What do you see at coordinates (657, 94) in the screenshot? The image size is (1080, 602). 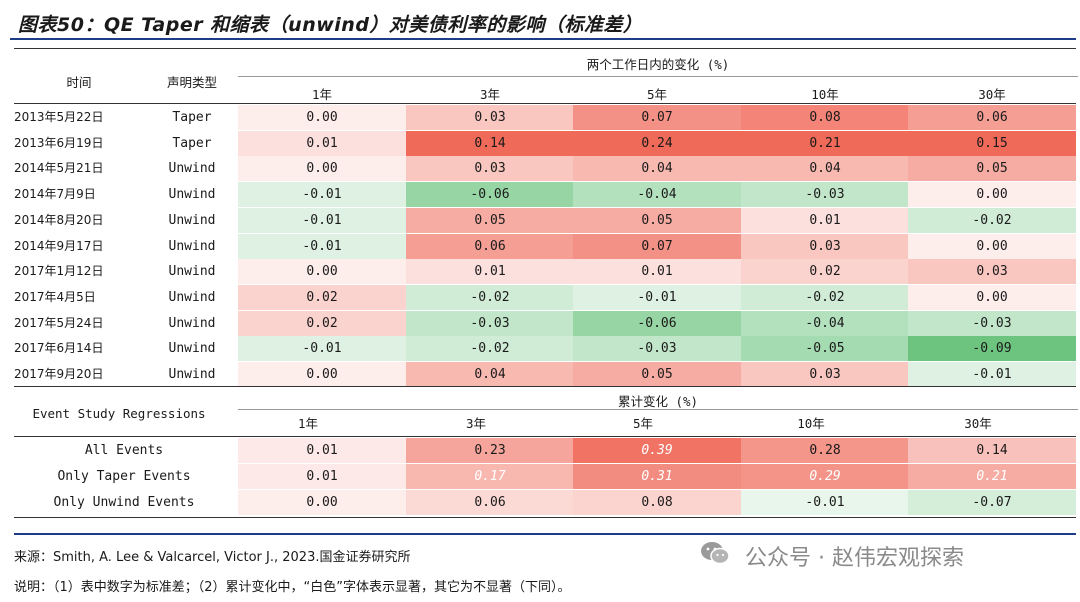 I see `tenor-header: 5年` at bounding box center [657, 94].